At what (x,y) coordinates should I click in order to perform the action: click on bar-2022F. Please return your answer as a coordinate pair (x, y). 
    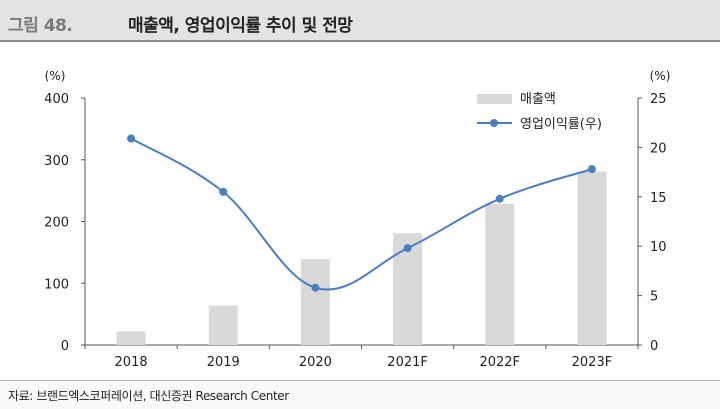
    Looking at the image, I should click on (500, 274).